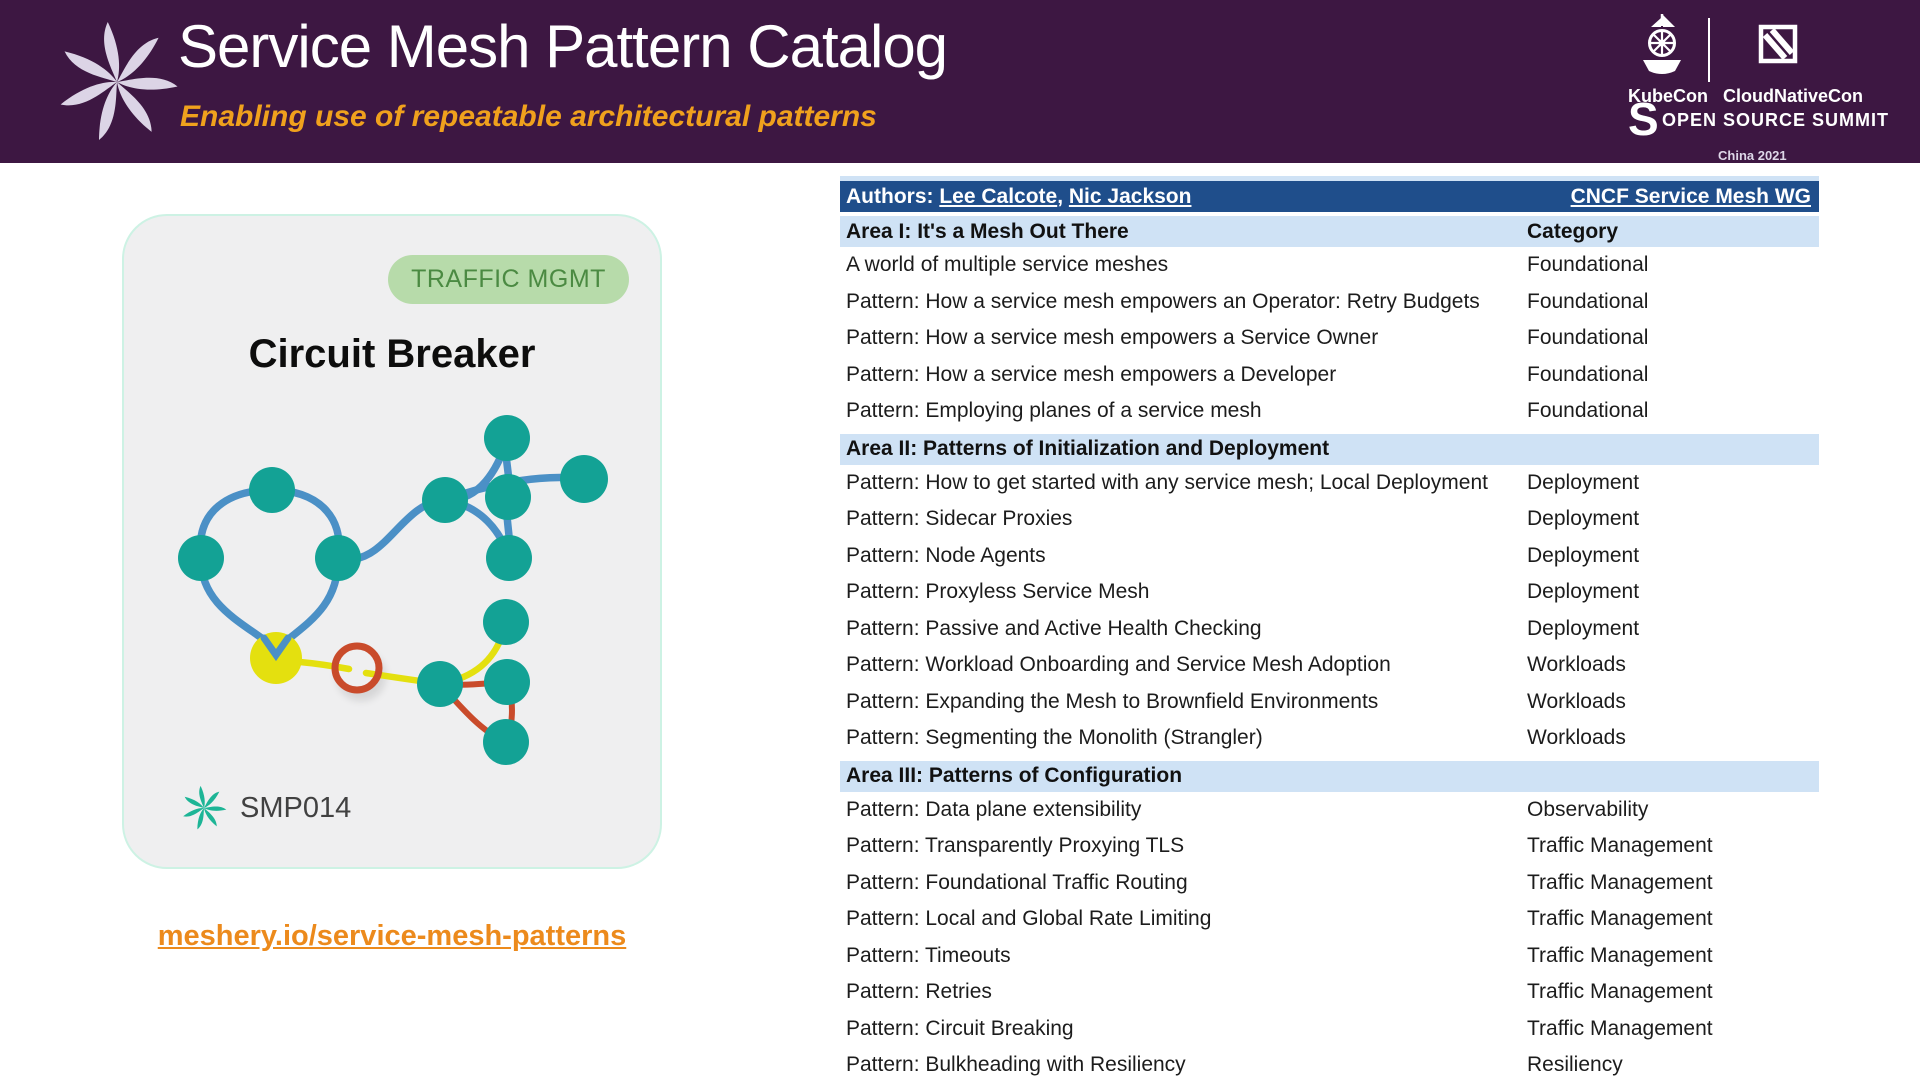  Describe the element at coordinates (1643, 119) in the screenshot. I see `summit-s-icon: S` at that location.